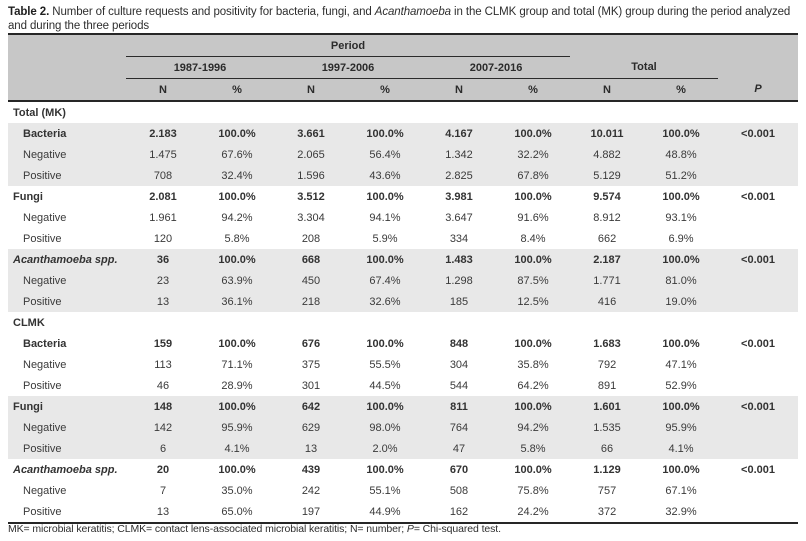 The image size is (806, 541). Describe the element at coordinates (607, 427) in the screenshot. I see `cell-value: 1.535` at that location.